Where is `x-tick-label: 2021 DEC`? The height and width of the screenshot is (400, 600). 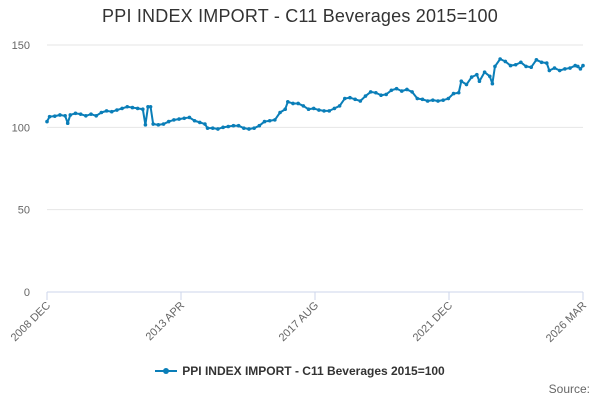 x-tick-label: 2021 DEC is located at coordinates (433, 322).